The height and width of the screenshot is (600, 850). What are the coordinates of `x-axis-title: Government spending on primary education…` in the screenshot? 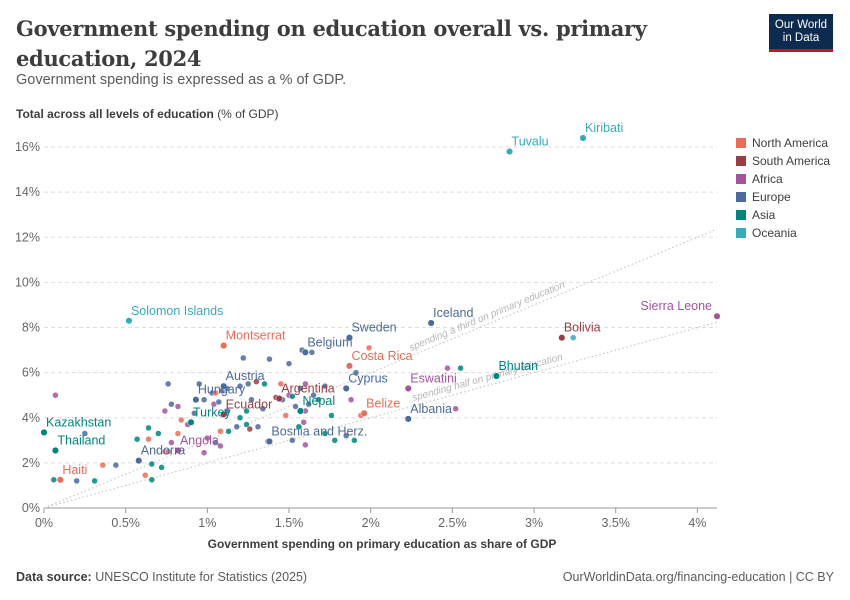 It's located at (382, 544).